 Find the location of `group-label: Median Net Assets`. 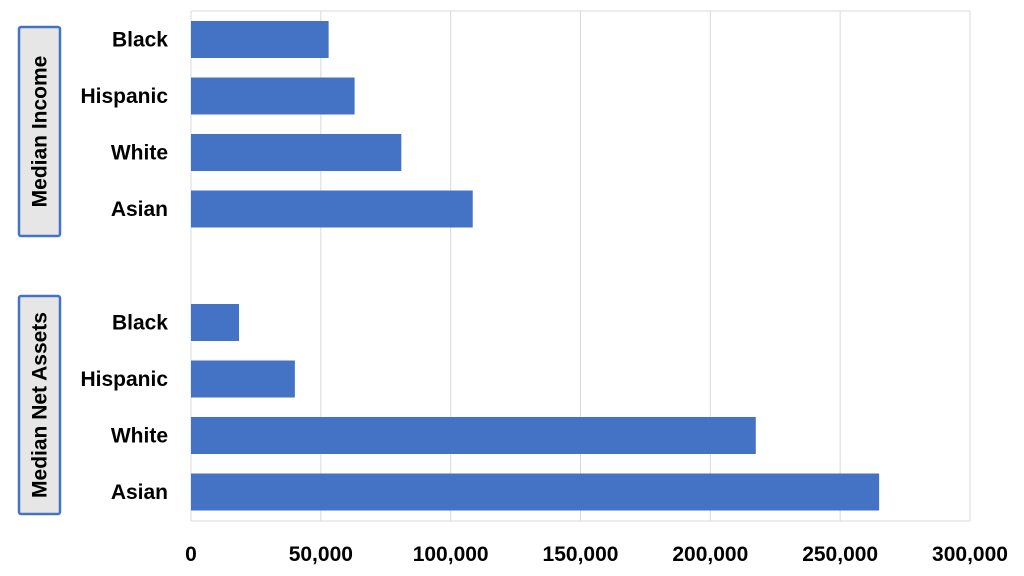

group-label: Median Net Assets is located at coordinates (40, 405).